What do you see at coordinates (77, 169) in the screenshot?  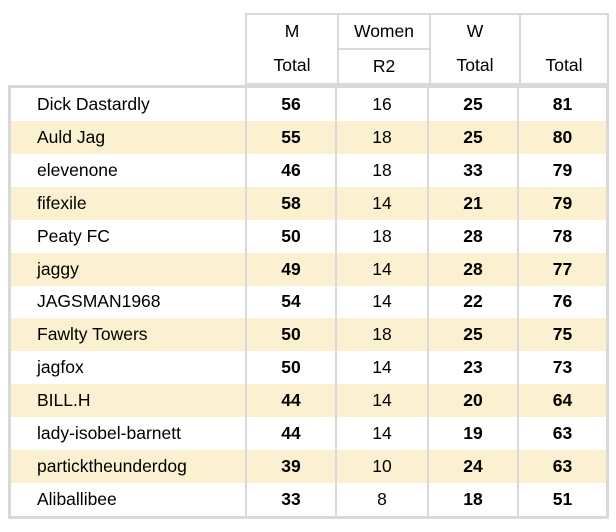 I see `team-name: elevenone` at bounding box center [77, 169].